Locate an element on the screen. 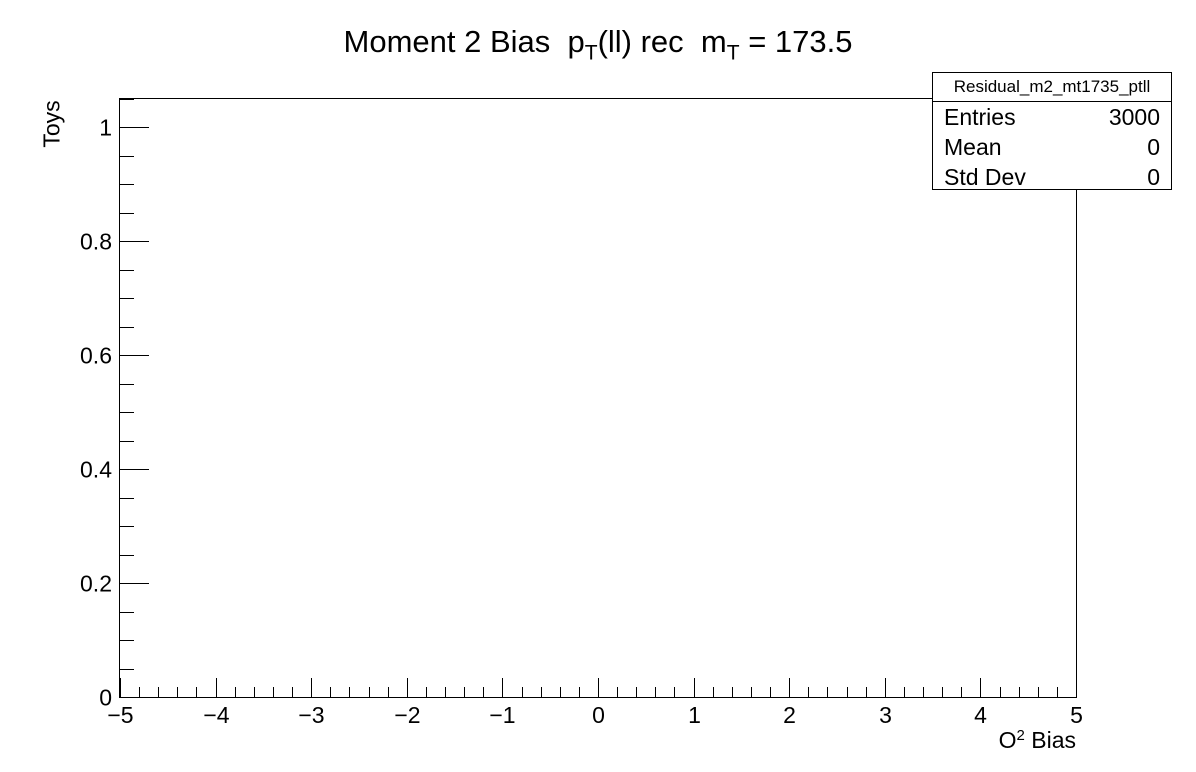 The width and height of the screenshot is (1196, 772). x-tick-label: 1 is located at coordinates (694, 715).